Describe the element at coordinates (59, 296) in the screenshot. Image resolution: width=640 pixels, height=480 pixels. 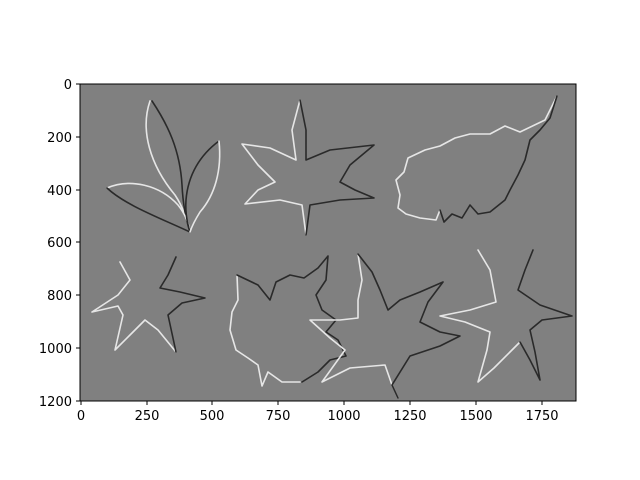
I see `y-tick-label: 800` at that location.